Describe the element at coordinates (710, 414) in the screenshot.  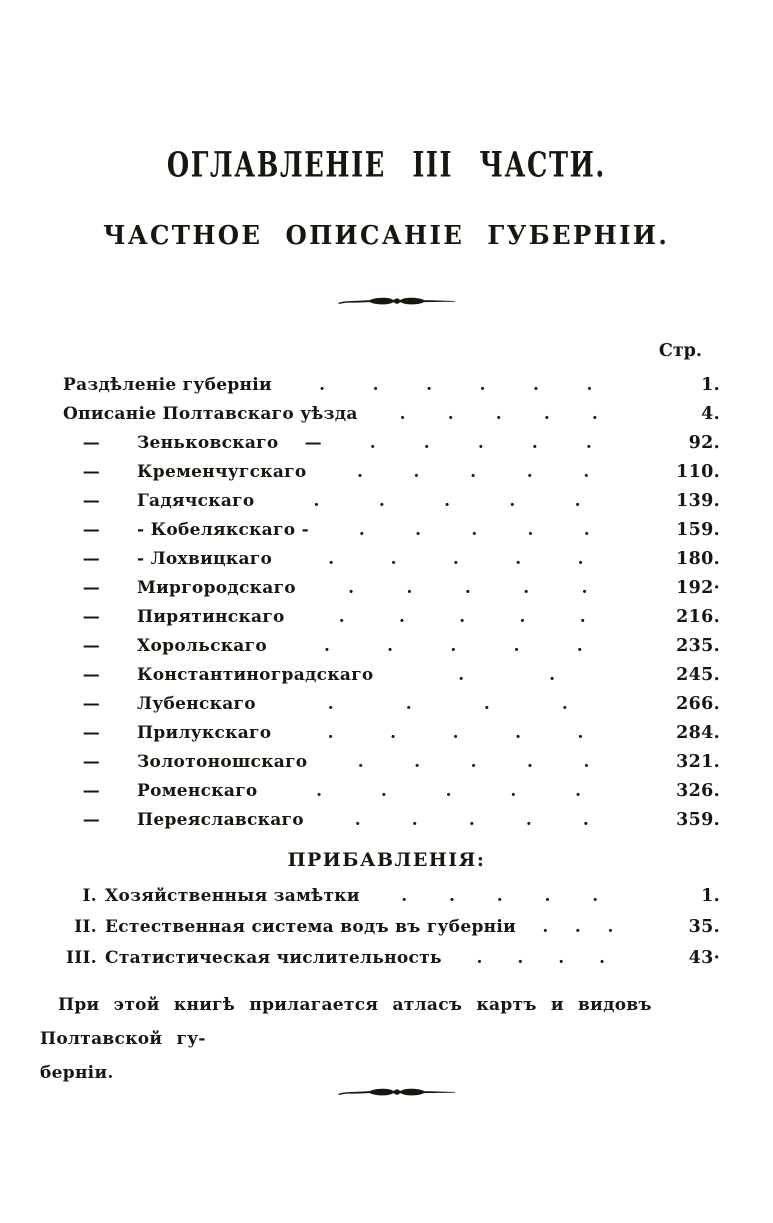
I see `toc-row-page: 4.` at that location.